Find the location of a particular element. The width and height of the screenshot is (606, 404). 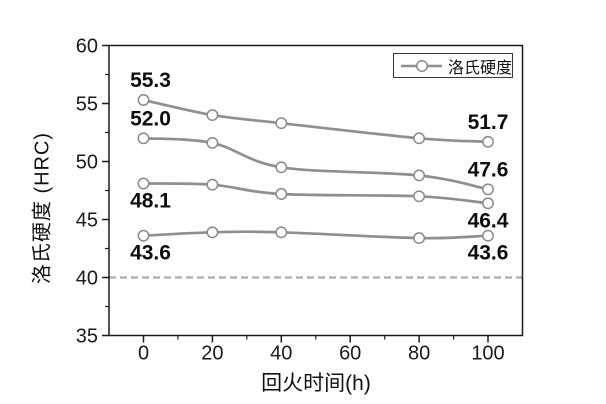

data-label-last: 47.6 is located at coordinates (488, 169).